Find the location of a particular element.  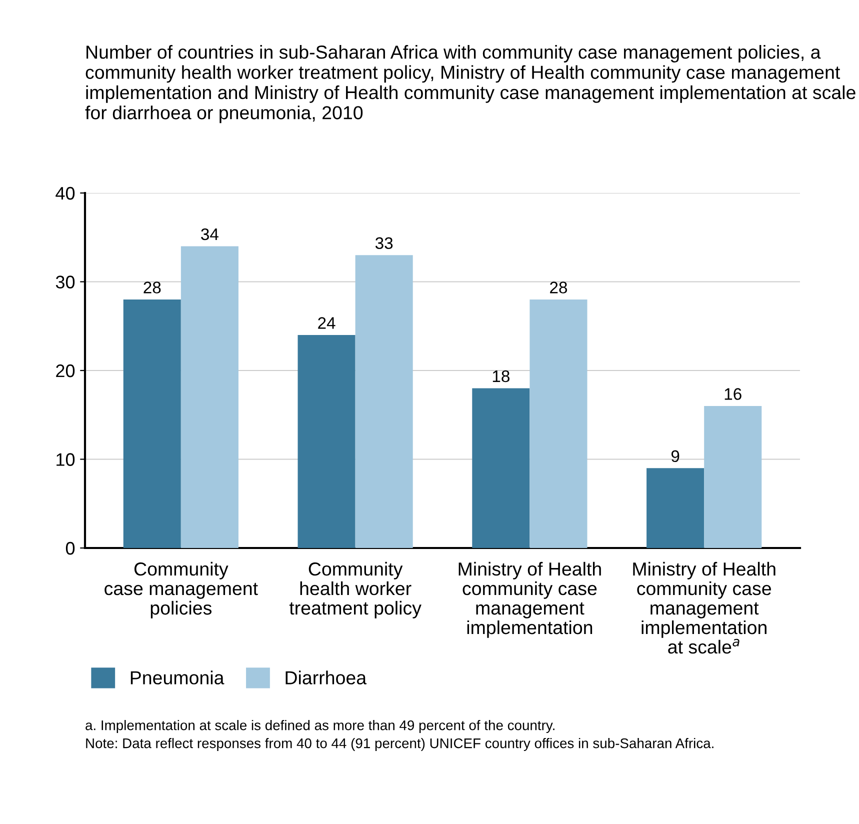

y-tick-label: 10 is located at coordinates (65, 459).